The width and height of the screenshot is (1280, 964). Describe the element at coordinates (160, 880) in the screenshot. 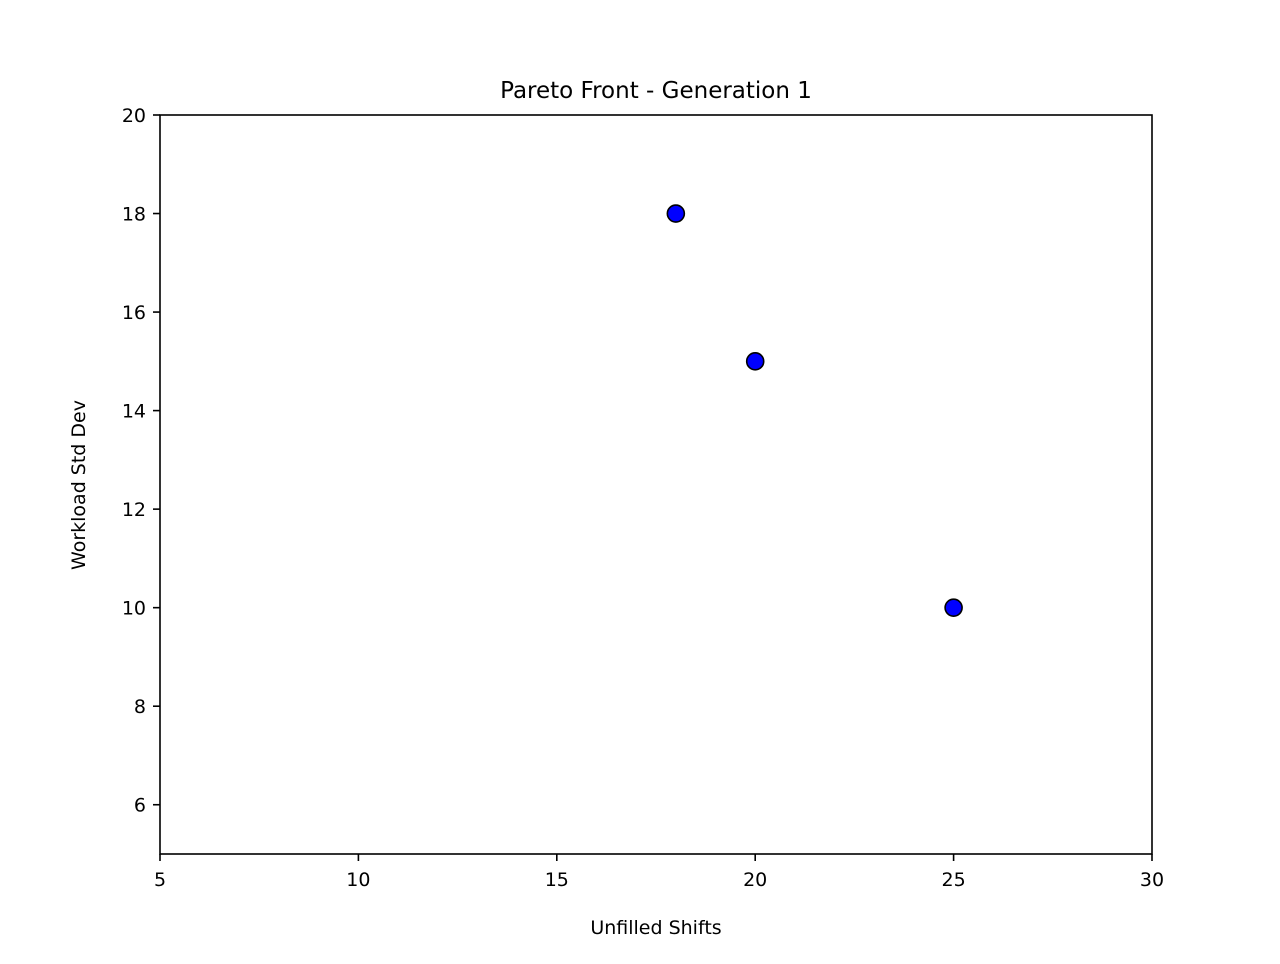

I see `x-tick-label: 5` at that location.